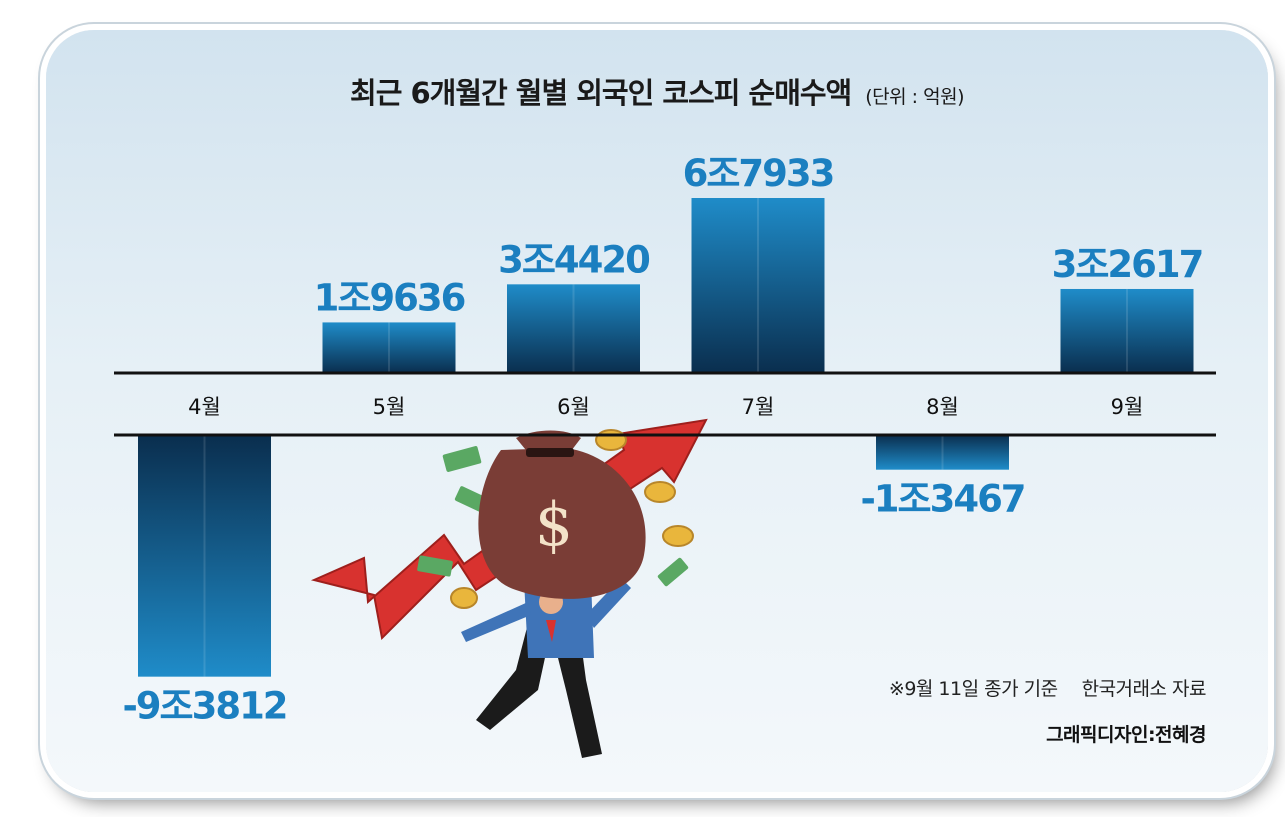  I want to click on note-text: ※9월 11일 종가 기준, so click(973, 689).